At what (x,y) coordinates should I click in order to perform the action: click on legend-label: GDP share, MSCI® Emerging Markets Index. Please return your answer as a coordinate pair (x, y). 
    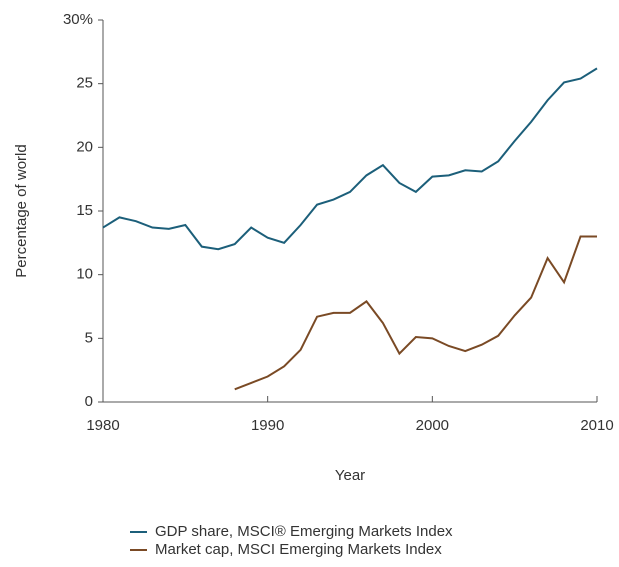
    Looking at the image, I should click on (304, 531).